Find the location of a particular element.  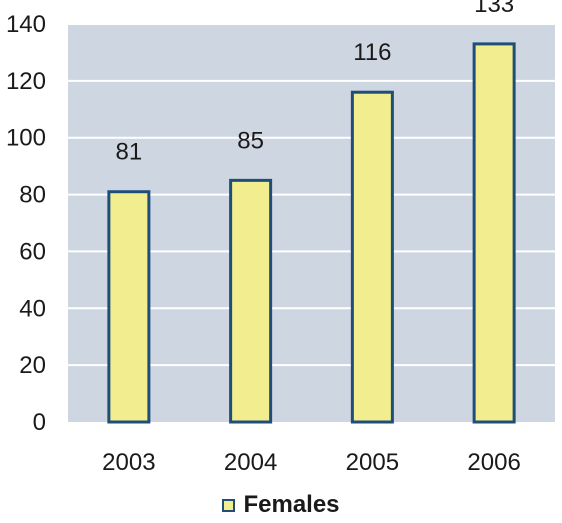

legend-swatch is located at coordinates (229, 505).